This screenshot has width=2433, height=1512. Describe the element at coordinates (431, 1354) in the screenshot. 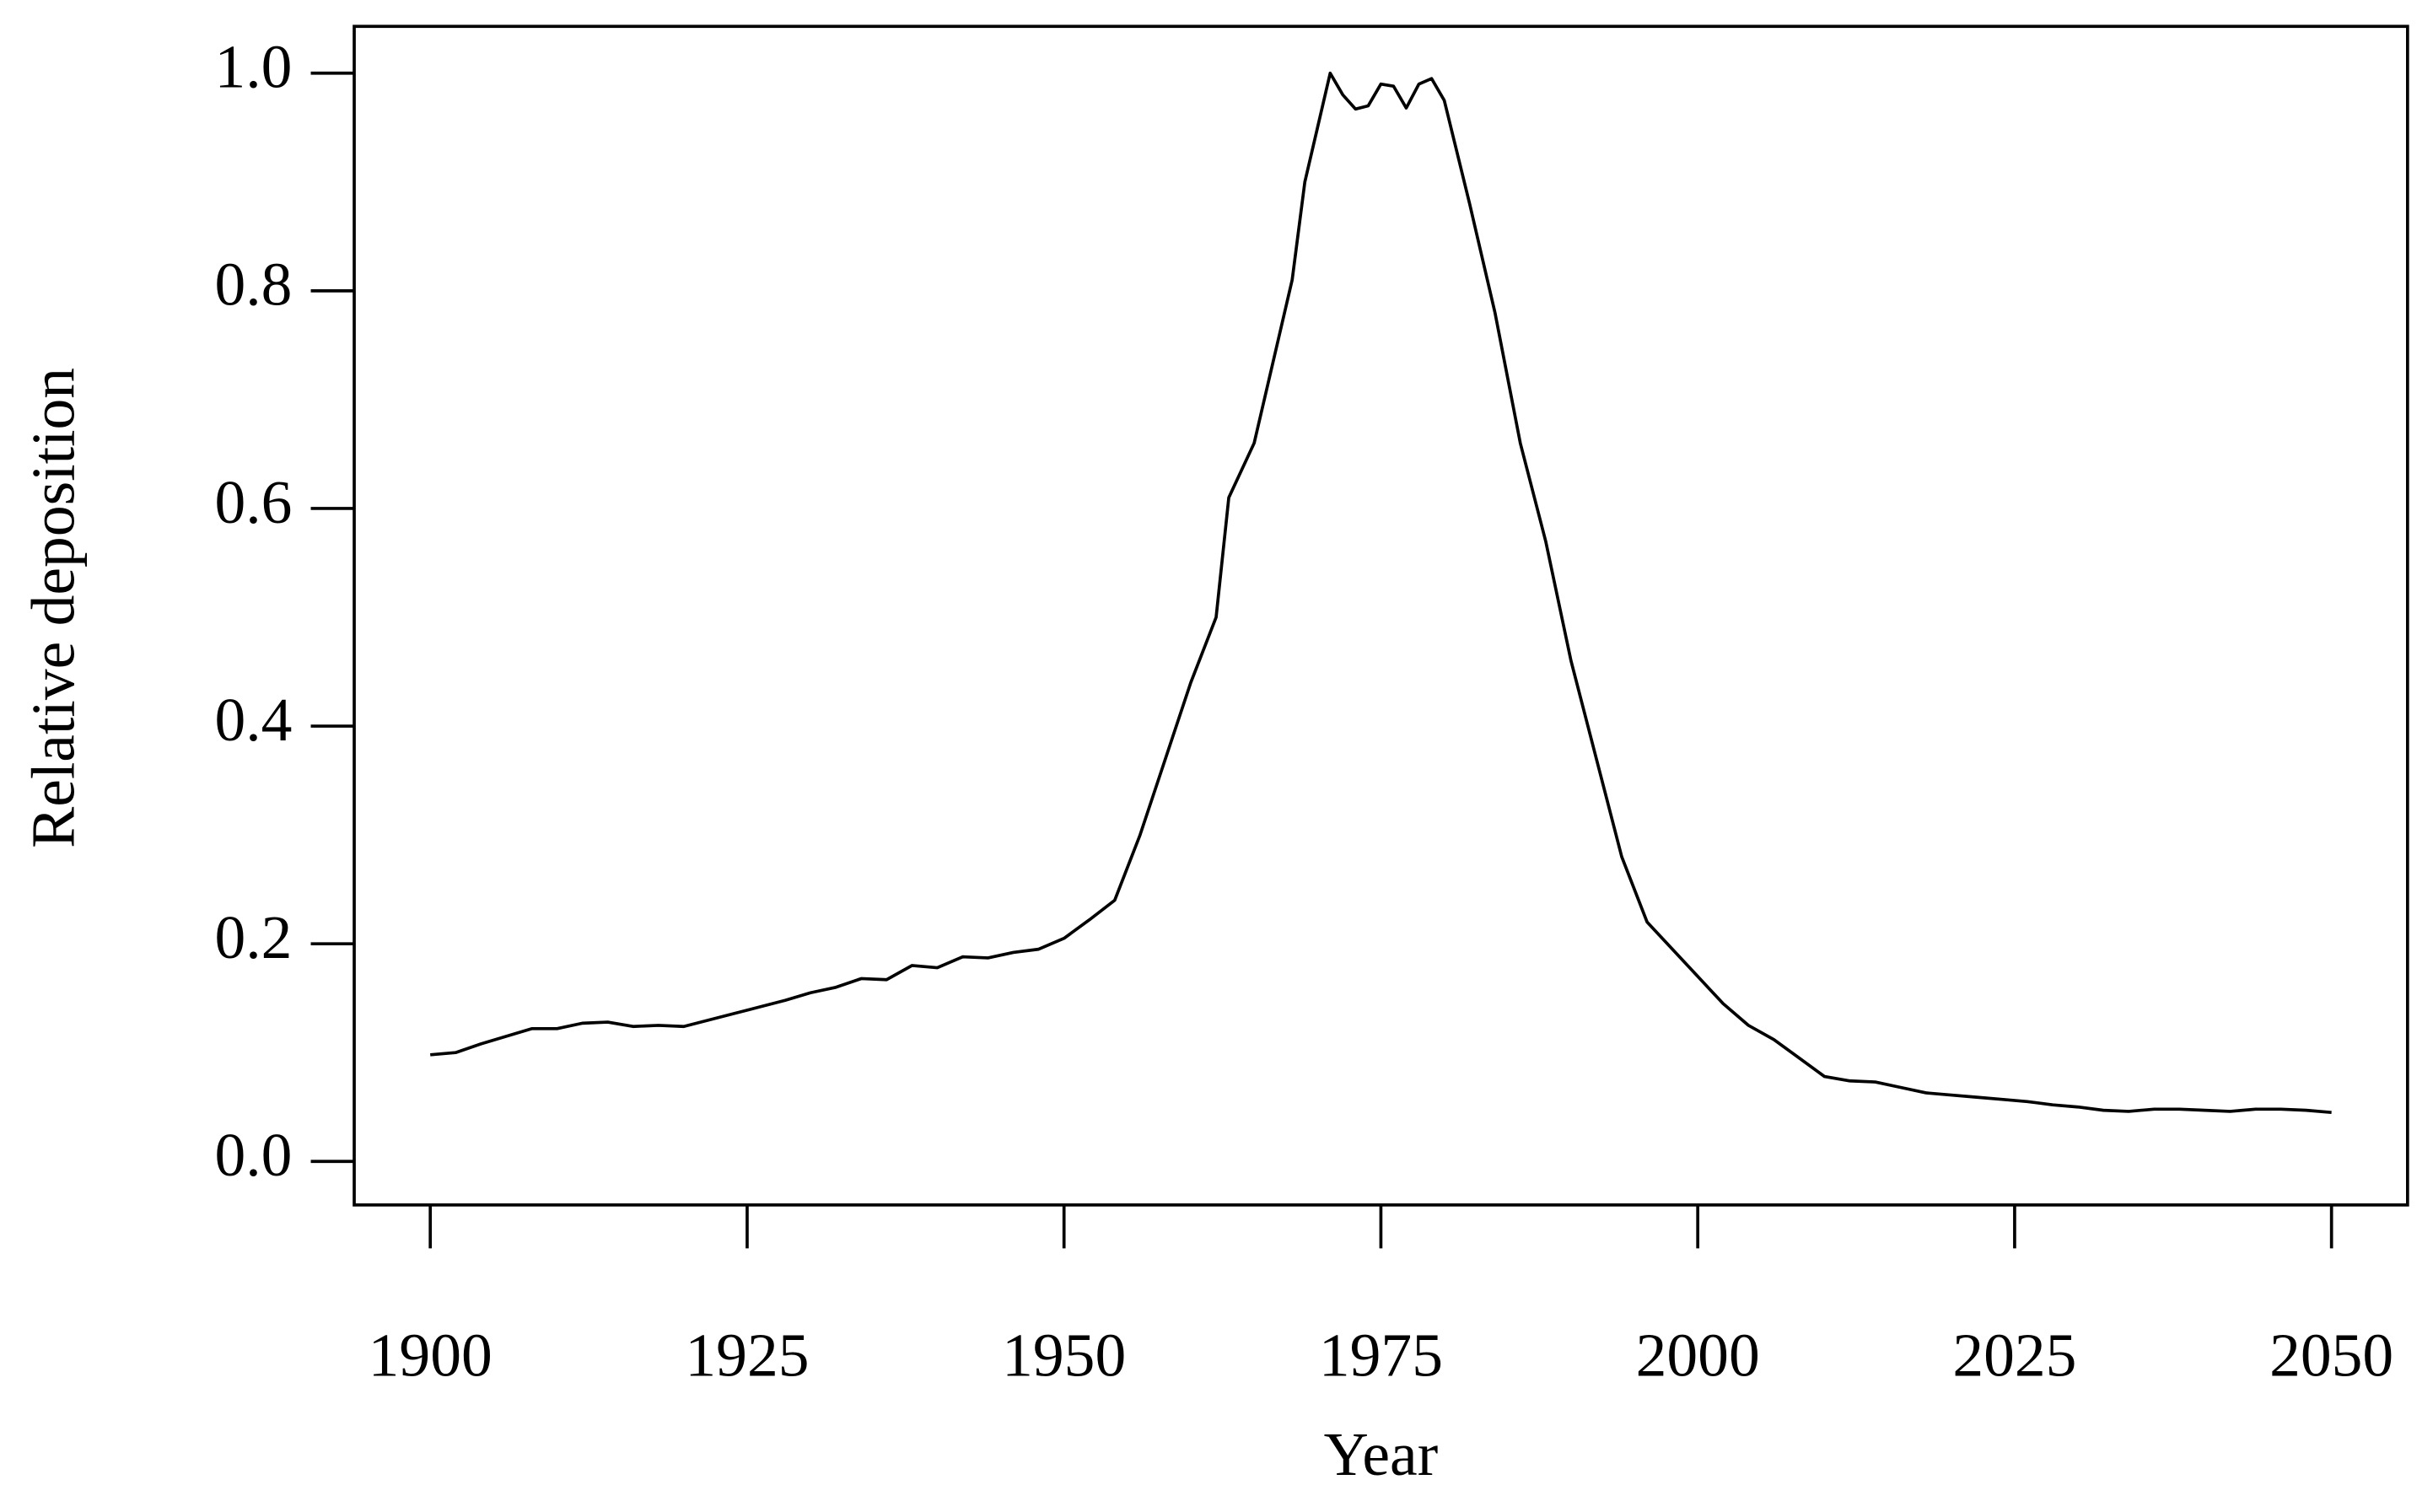

I see `x-tick-label: 1900` at that location.